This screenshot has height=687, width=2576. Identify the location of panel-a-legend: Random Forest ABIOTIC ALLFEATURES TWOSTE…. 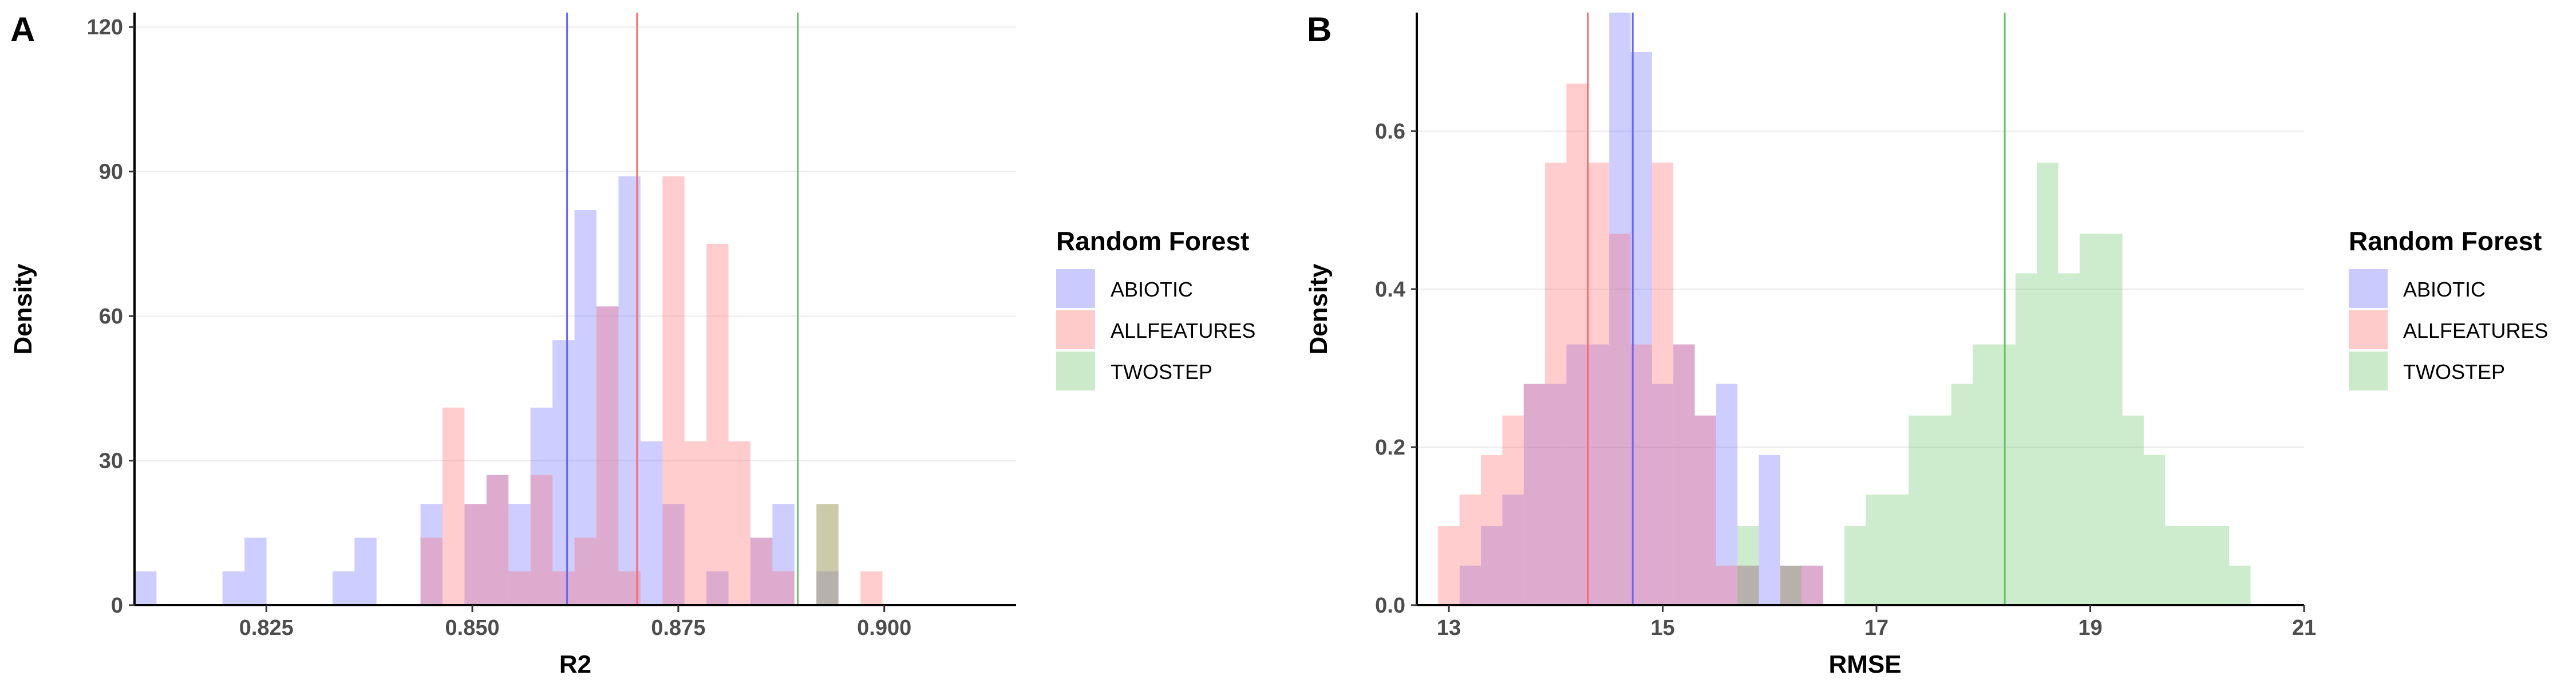
(1155, 308).